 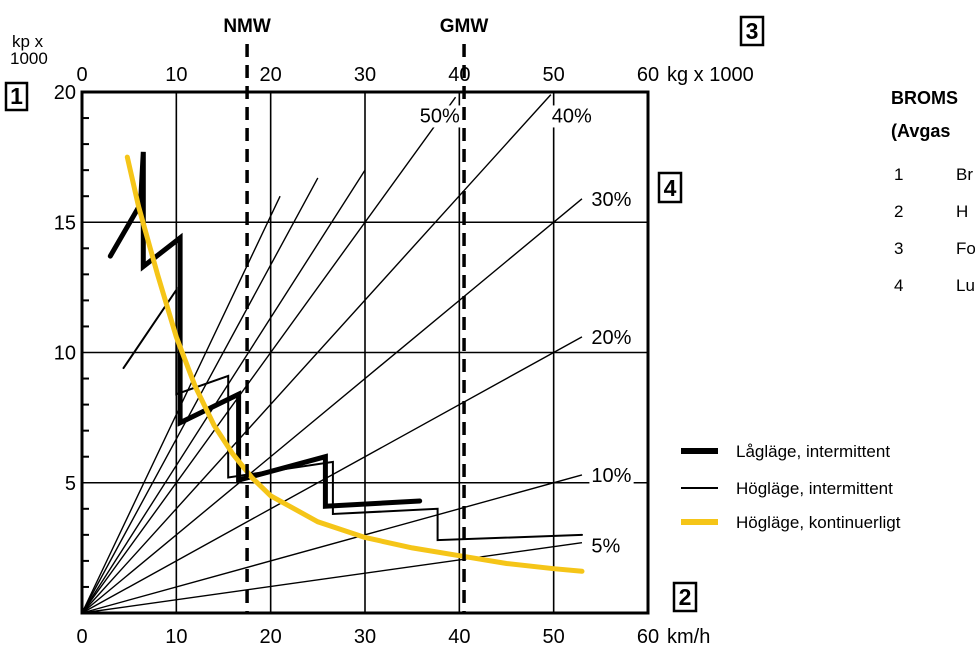 What do you see at coordinates (176, 75) in the screenshot?
I see `x-top-tick-label: 10` at bounding box center [176, 75].